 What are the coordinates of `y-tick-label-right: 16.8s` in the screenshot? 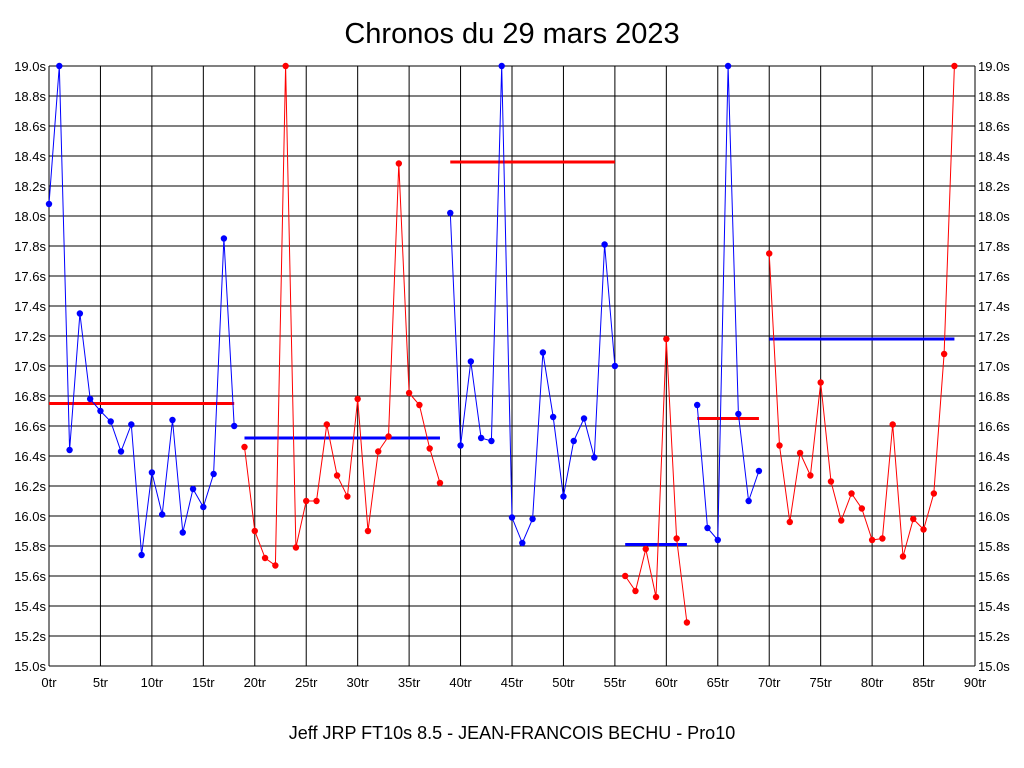 It's located at (994, 396).